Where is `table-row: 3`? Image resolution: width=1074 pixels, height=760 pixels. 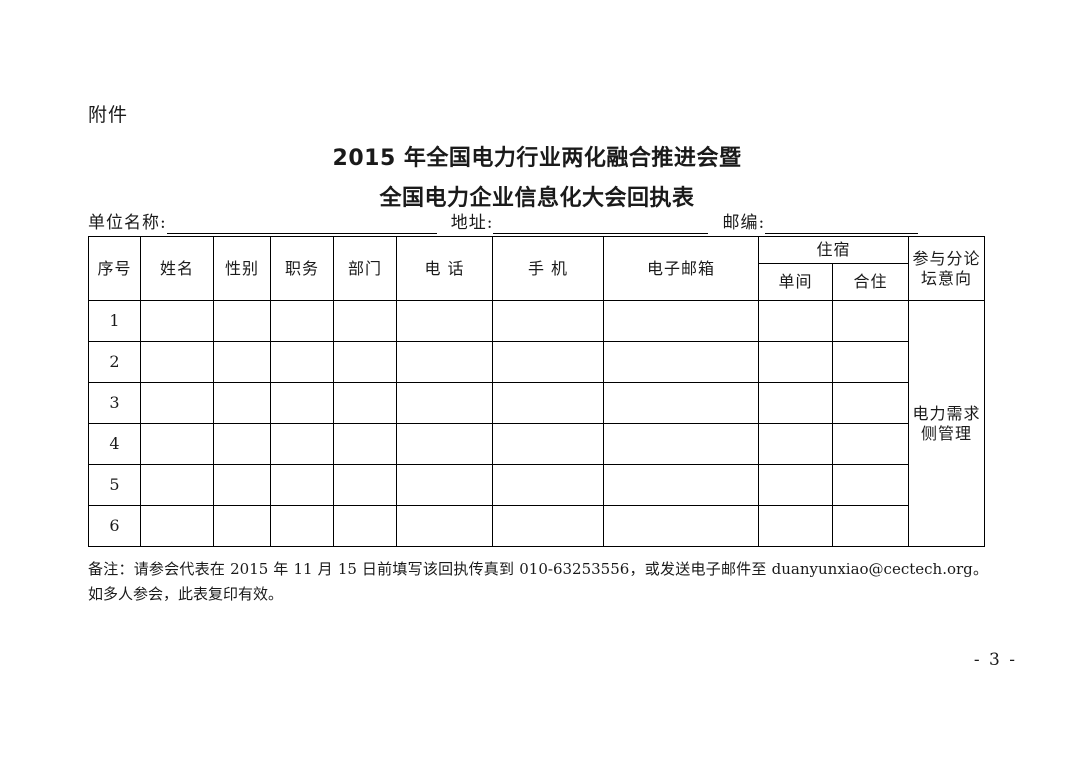
table-row: 3 is located at coordinates (536, 403).